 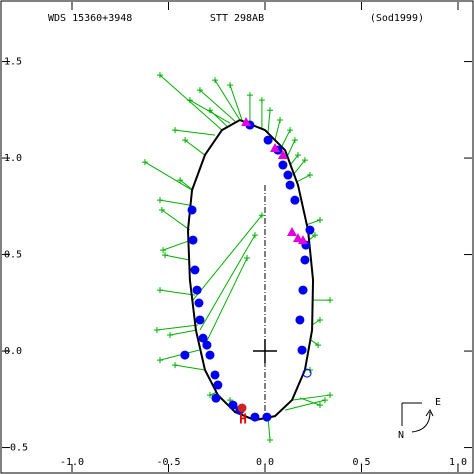 What do you see at coordinates (397, 18) in the screenshot?
I see `title-right: (Sod1999)` at bounding box center [397, 18].